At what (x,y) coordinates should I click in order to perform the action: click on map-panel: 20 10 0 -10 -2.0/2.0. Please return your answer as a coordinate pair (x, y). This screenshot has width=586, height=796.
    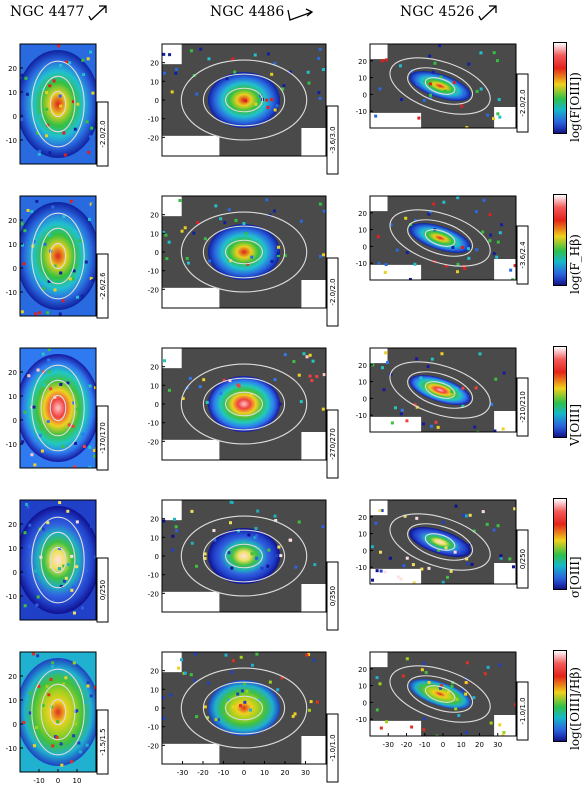
    Looking at the image, I should click on (442, 88).